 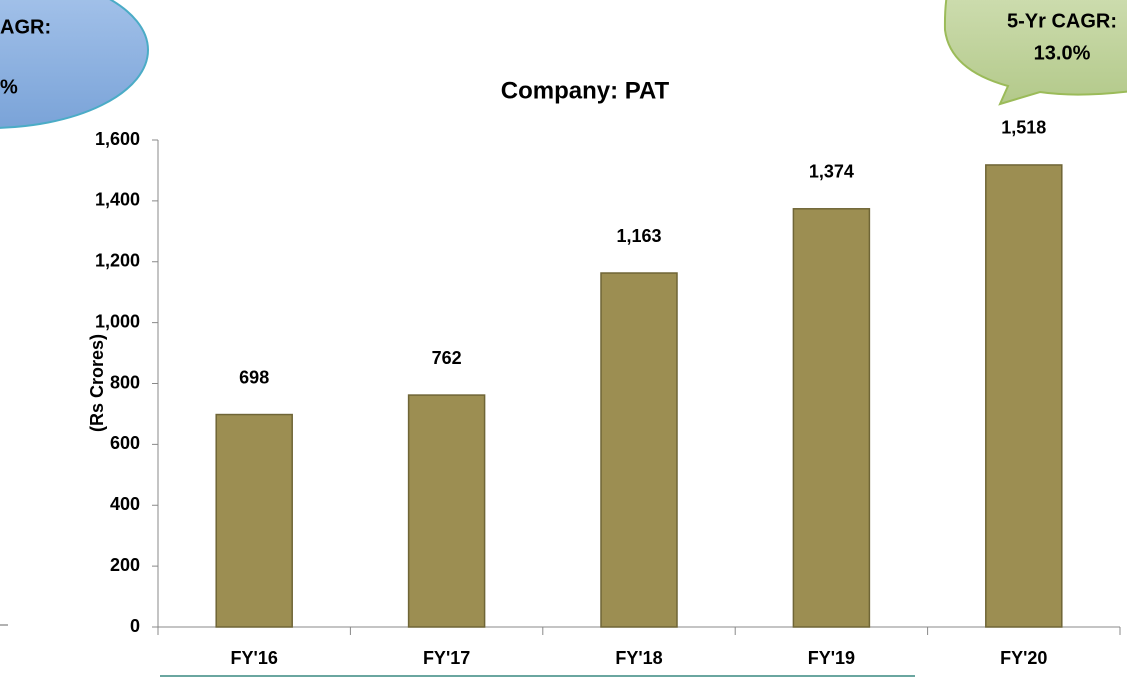 I want to click on callout-text: 5-Yr CAGR:, so click(x=1062, y=21).